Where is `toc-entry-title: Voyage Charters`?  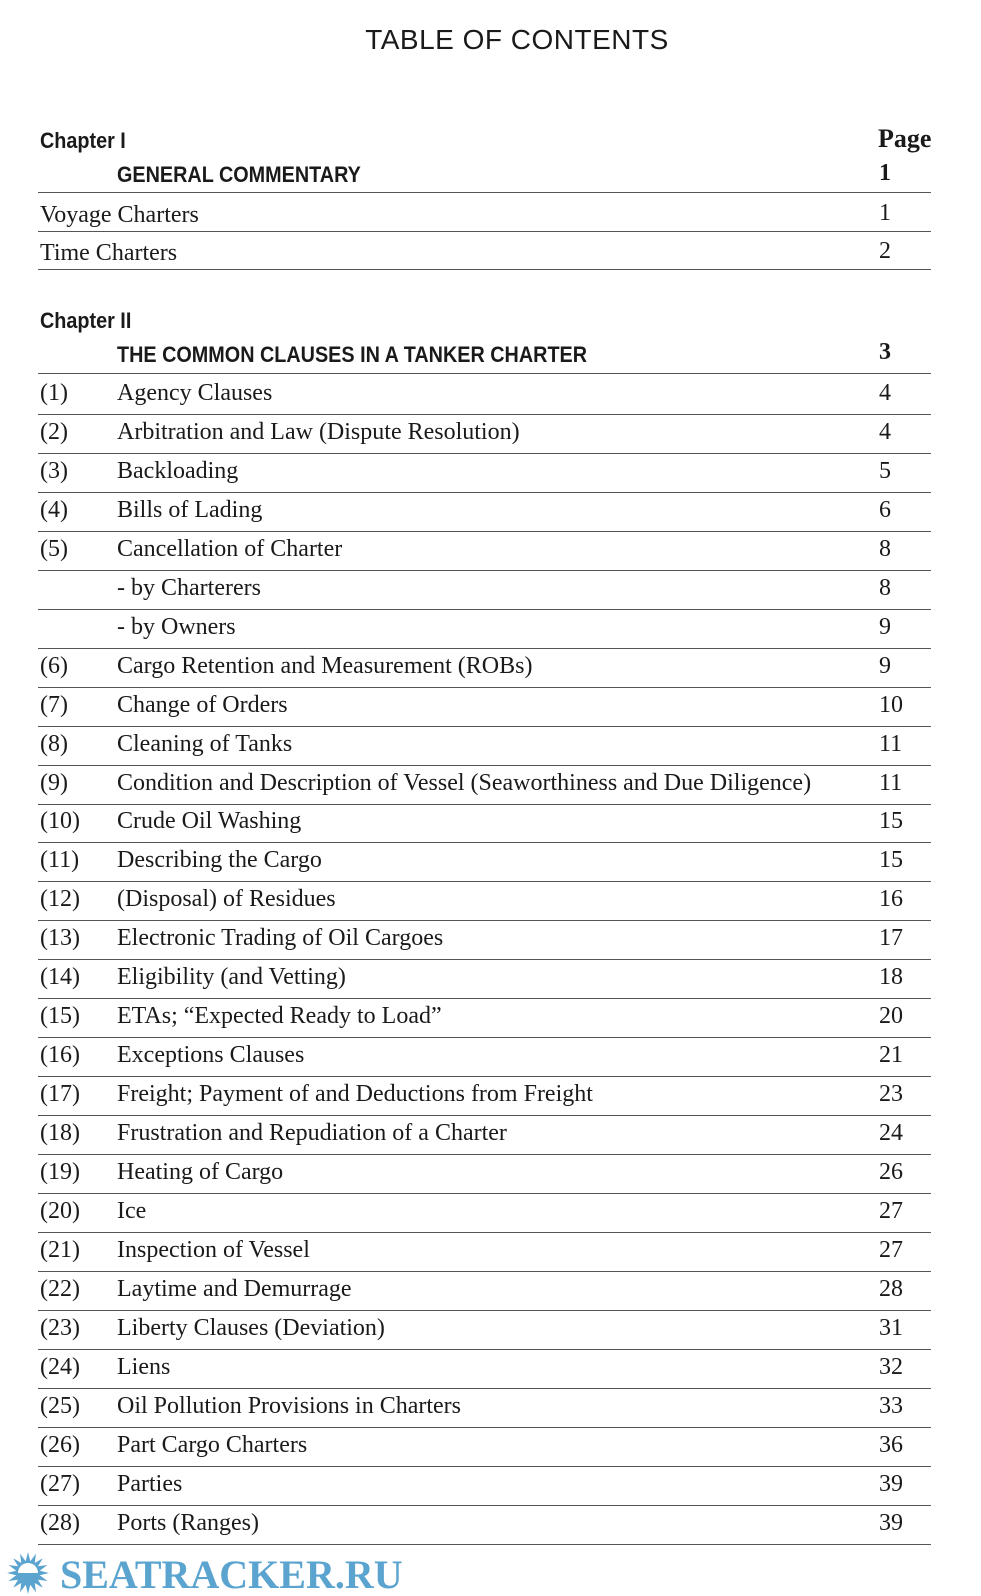 toc-entry-title: Voyage Charters is located at coordinates (119, 215).